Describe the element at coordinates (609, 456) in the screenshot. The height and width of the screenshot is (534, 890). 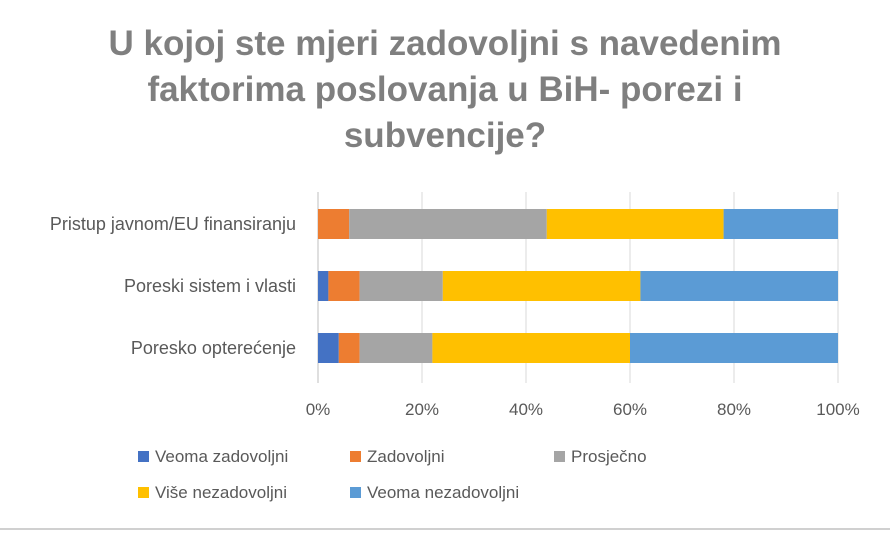
I see `legend-label: Prosječno` at that location.